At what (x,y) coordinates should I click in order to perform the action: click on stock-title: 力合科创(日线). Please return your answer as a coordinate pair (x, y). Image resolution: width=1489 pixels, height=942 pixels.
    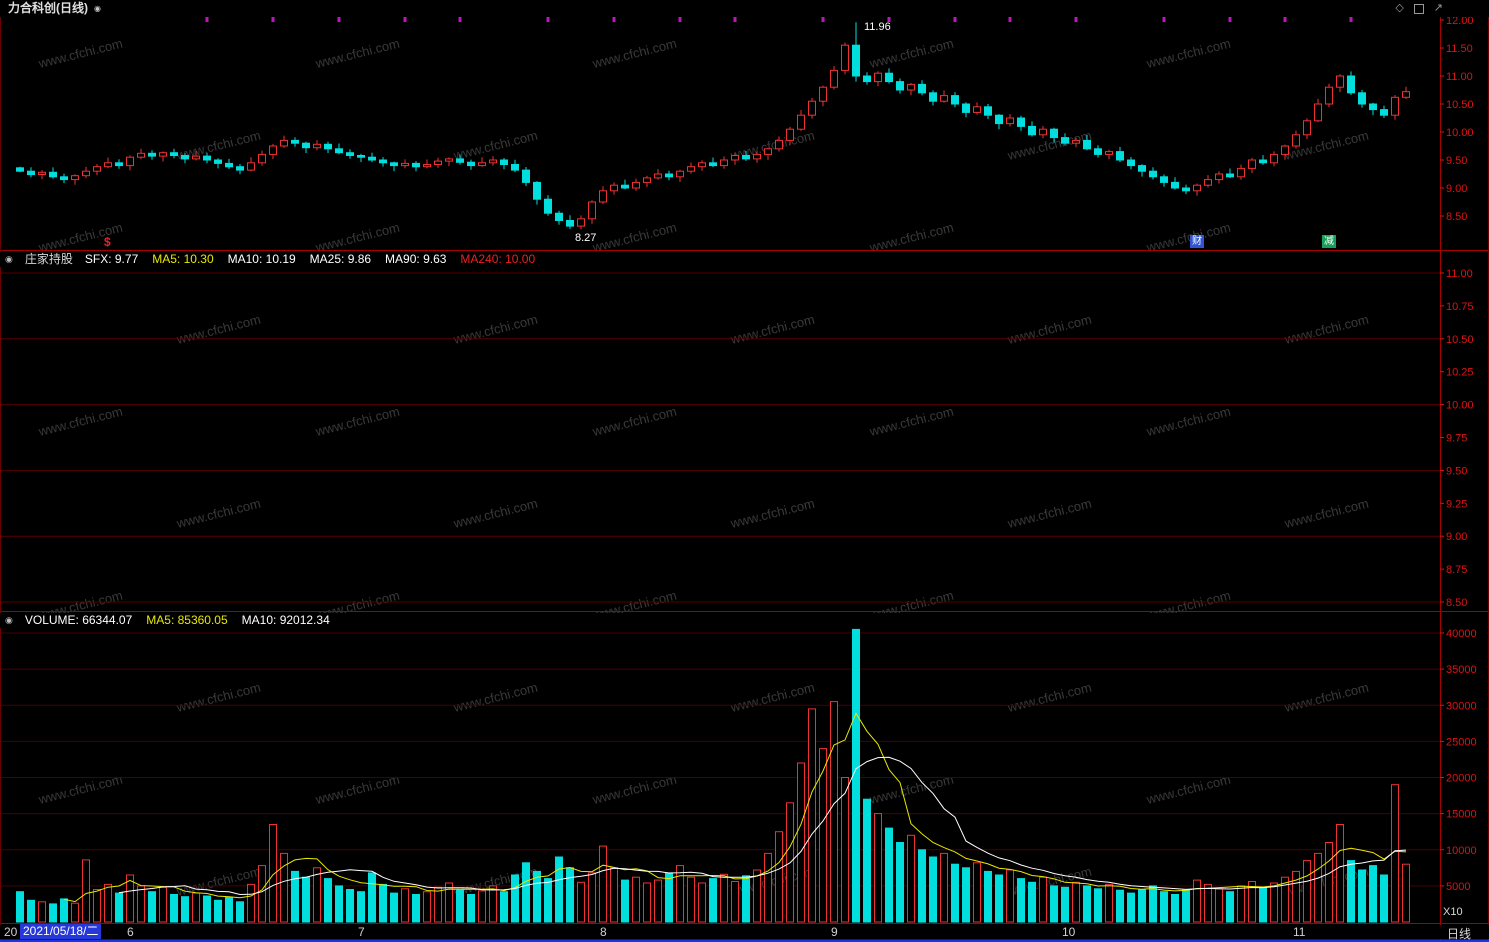
    Looking at the image, I should click on (48, 8).